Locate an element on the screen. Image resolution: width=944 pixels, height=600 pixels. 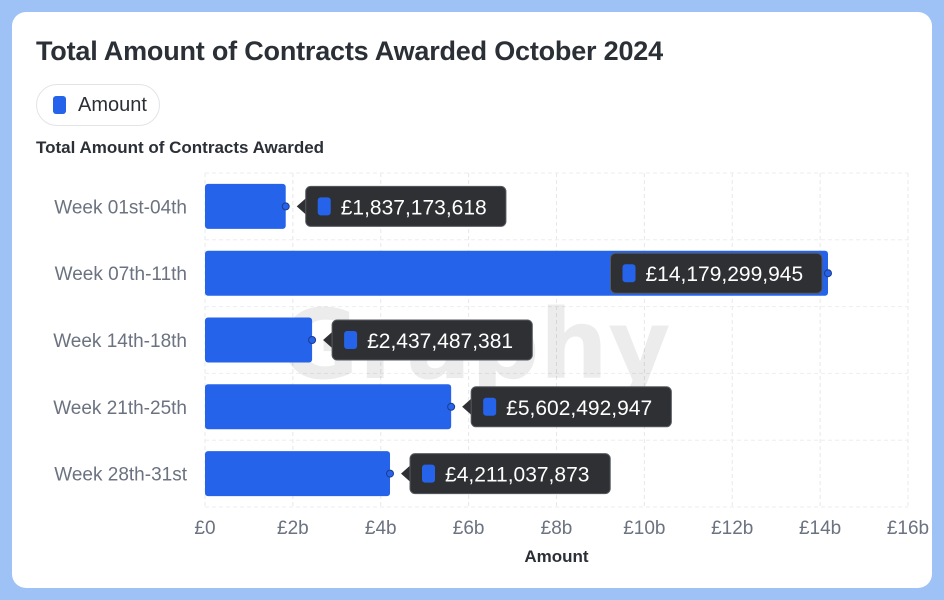
value-label-text: £14,179,299,945 is located at coordinates (725, 274).